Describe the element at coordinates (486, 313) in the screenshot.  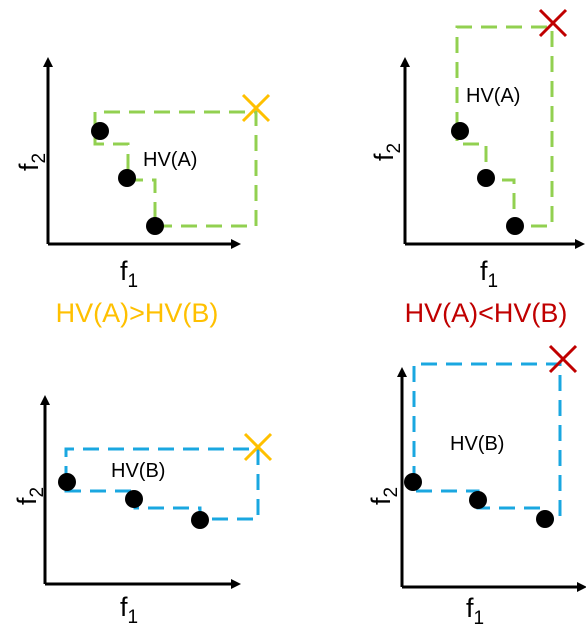
I see `comparison-label-right: HV(A)<HV(B)` at that location.